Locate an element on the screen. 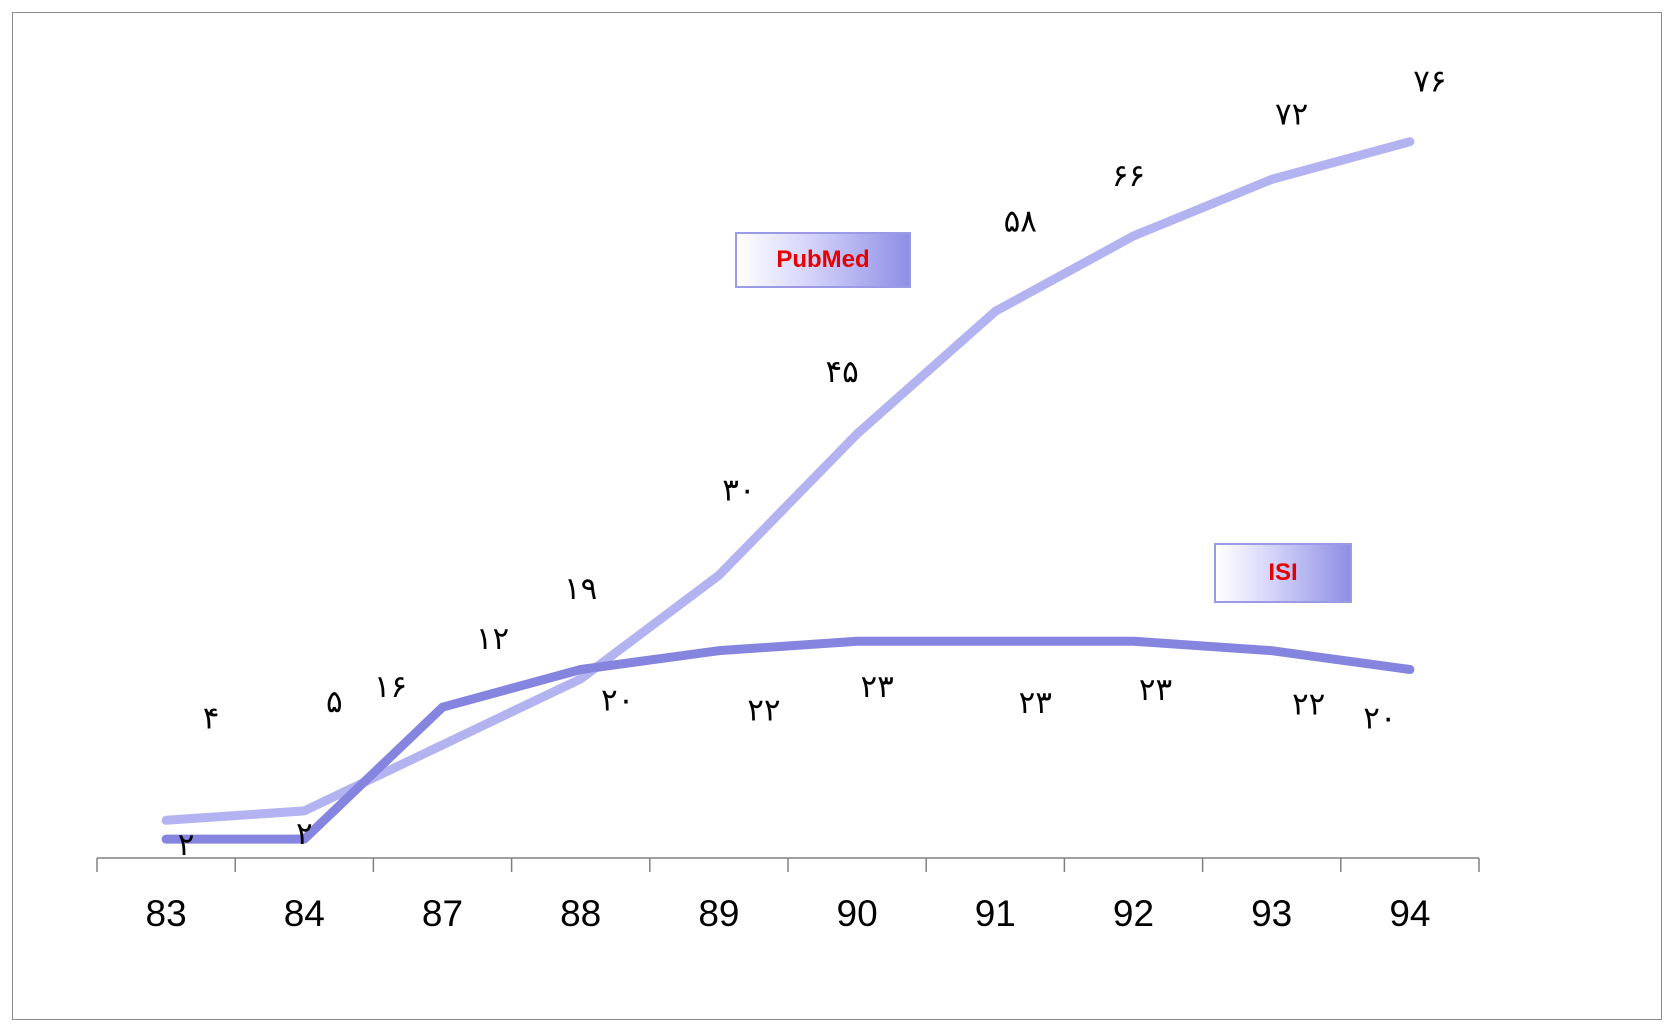  x-axis: 83 84 87 88 89 90 91 92 93 94 is located at coordinates (788, 895).